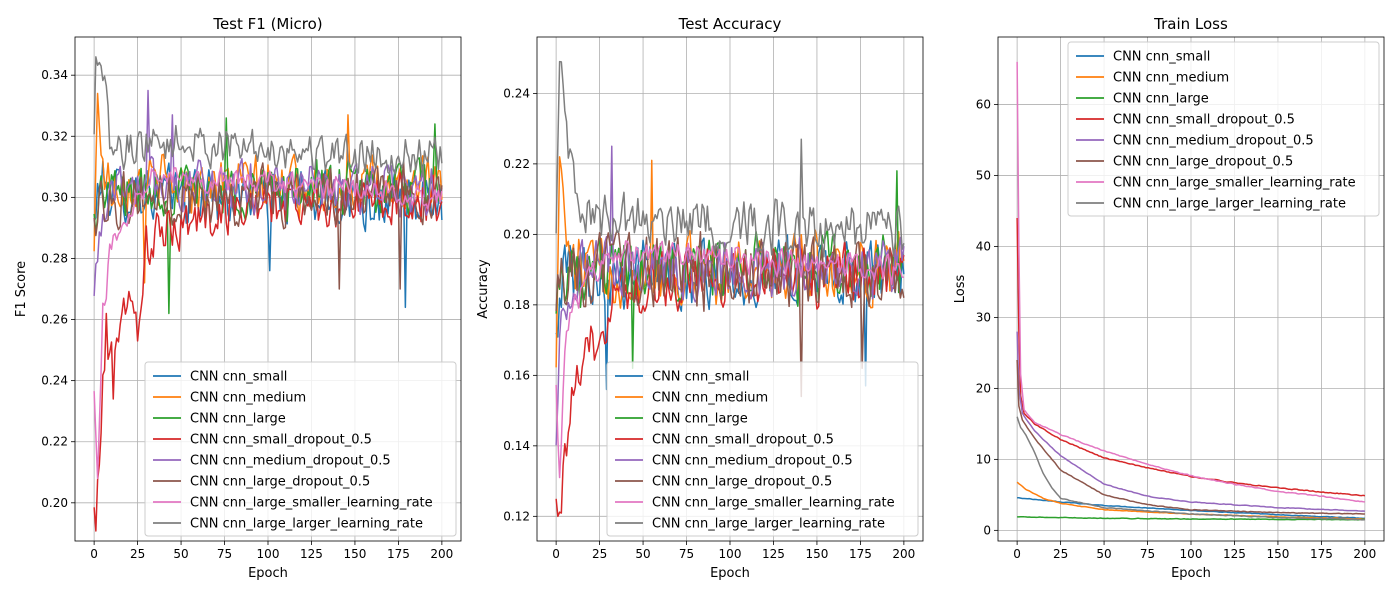  What do you see at coordinates (983, 459) in the screenshot?
I see `y-tick-label: 10` at bounding box center [983, 459].